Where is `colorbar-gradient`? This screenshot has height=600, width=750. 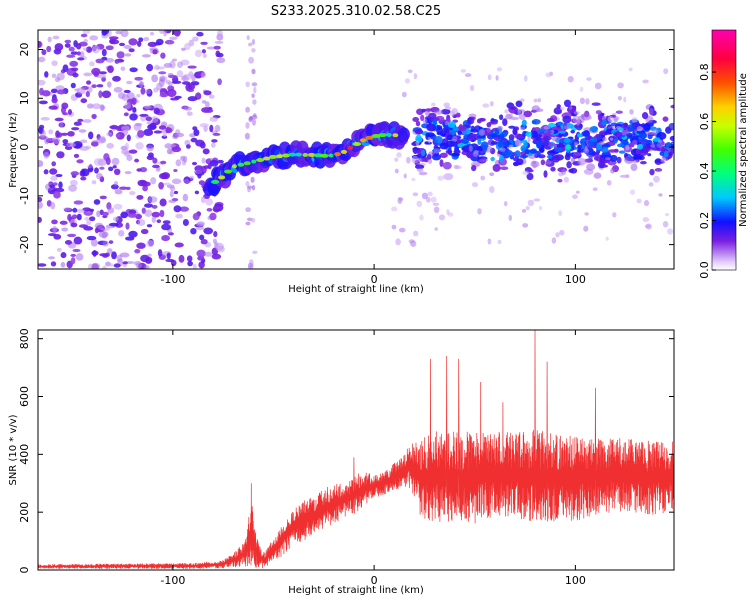
colorbar-gradient is located at coordinates (724, 150).